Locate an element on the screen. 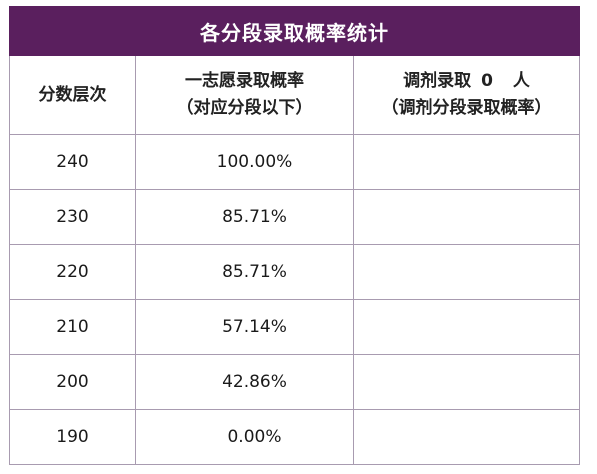 This screenshot has height=474, width=597. header-score-label: 分数层次 is located at coordinates (72, 94).